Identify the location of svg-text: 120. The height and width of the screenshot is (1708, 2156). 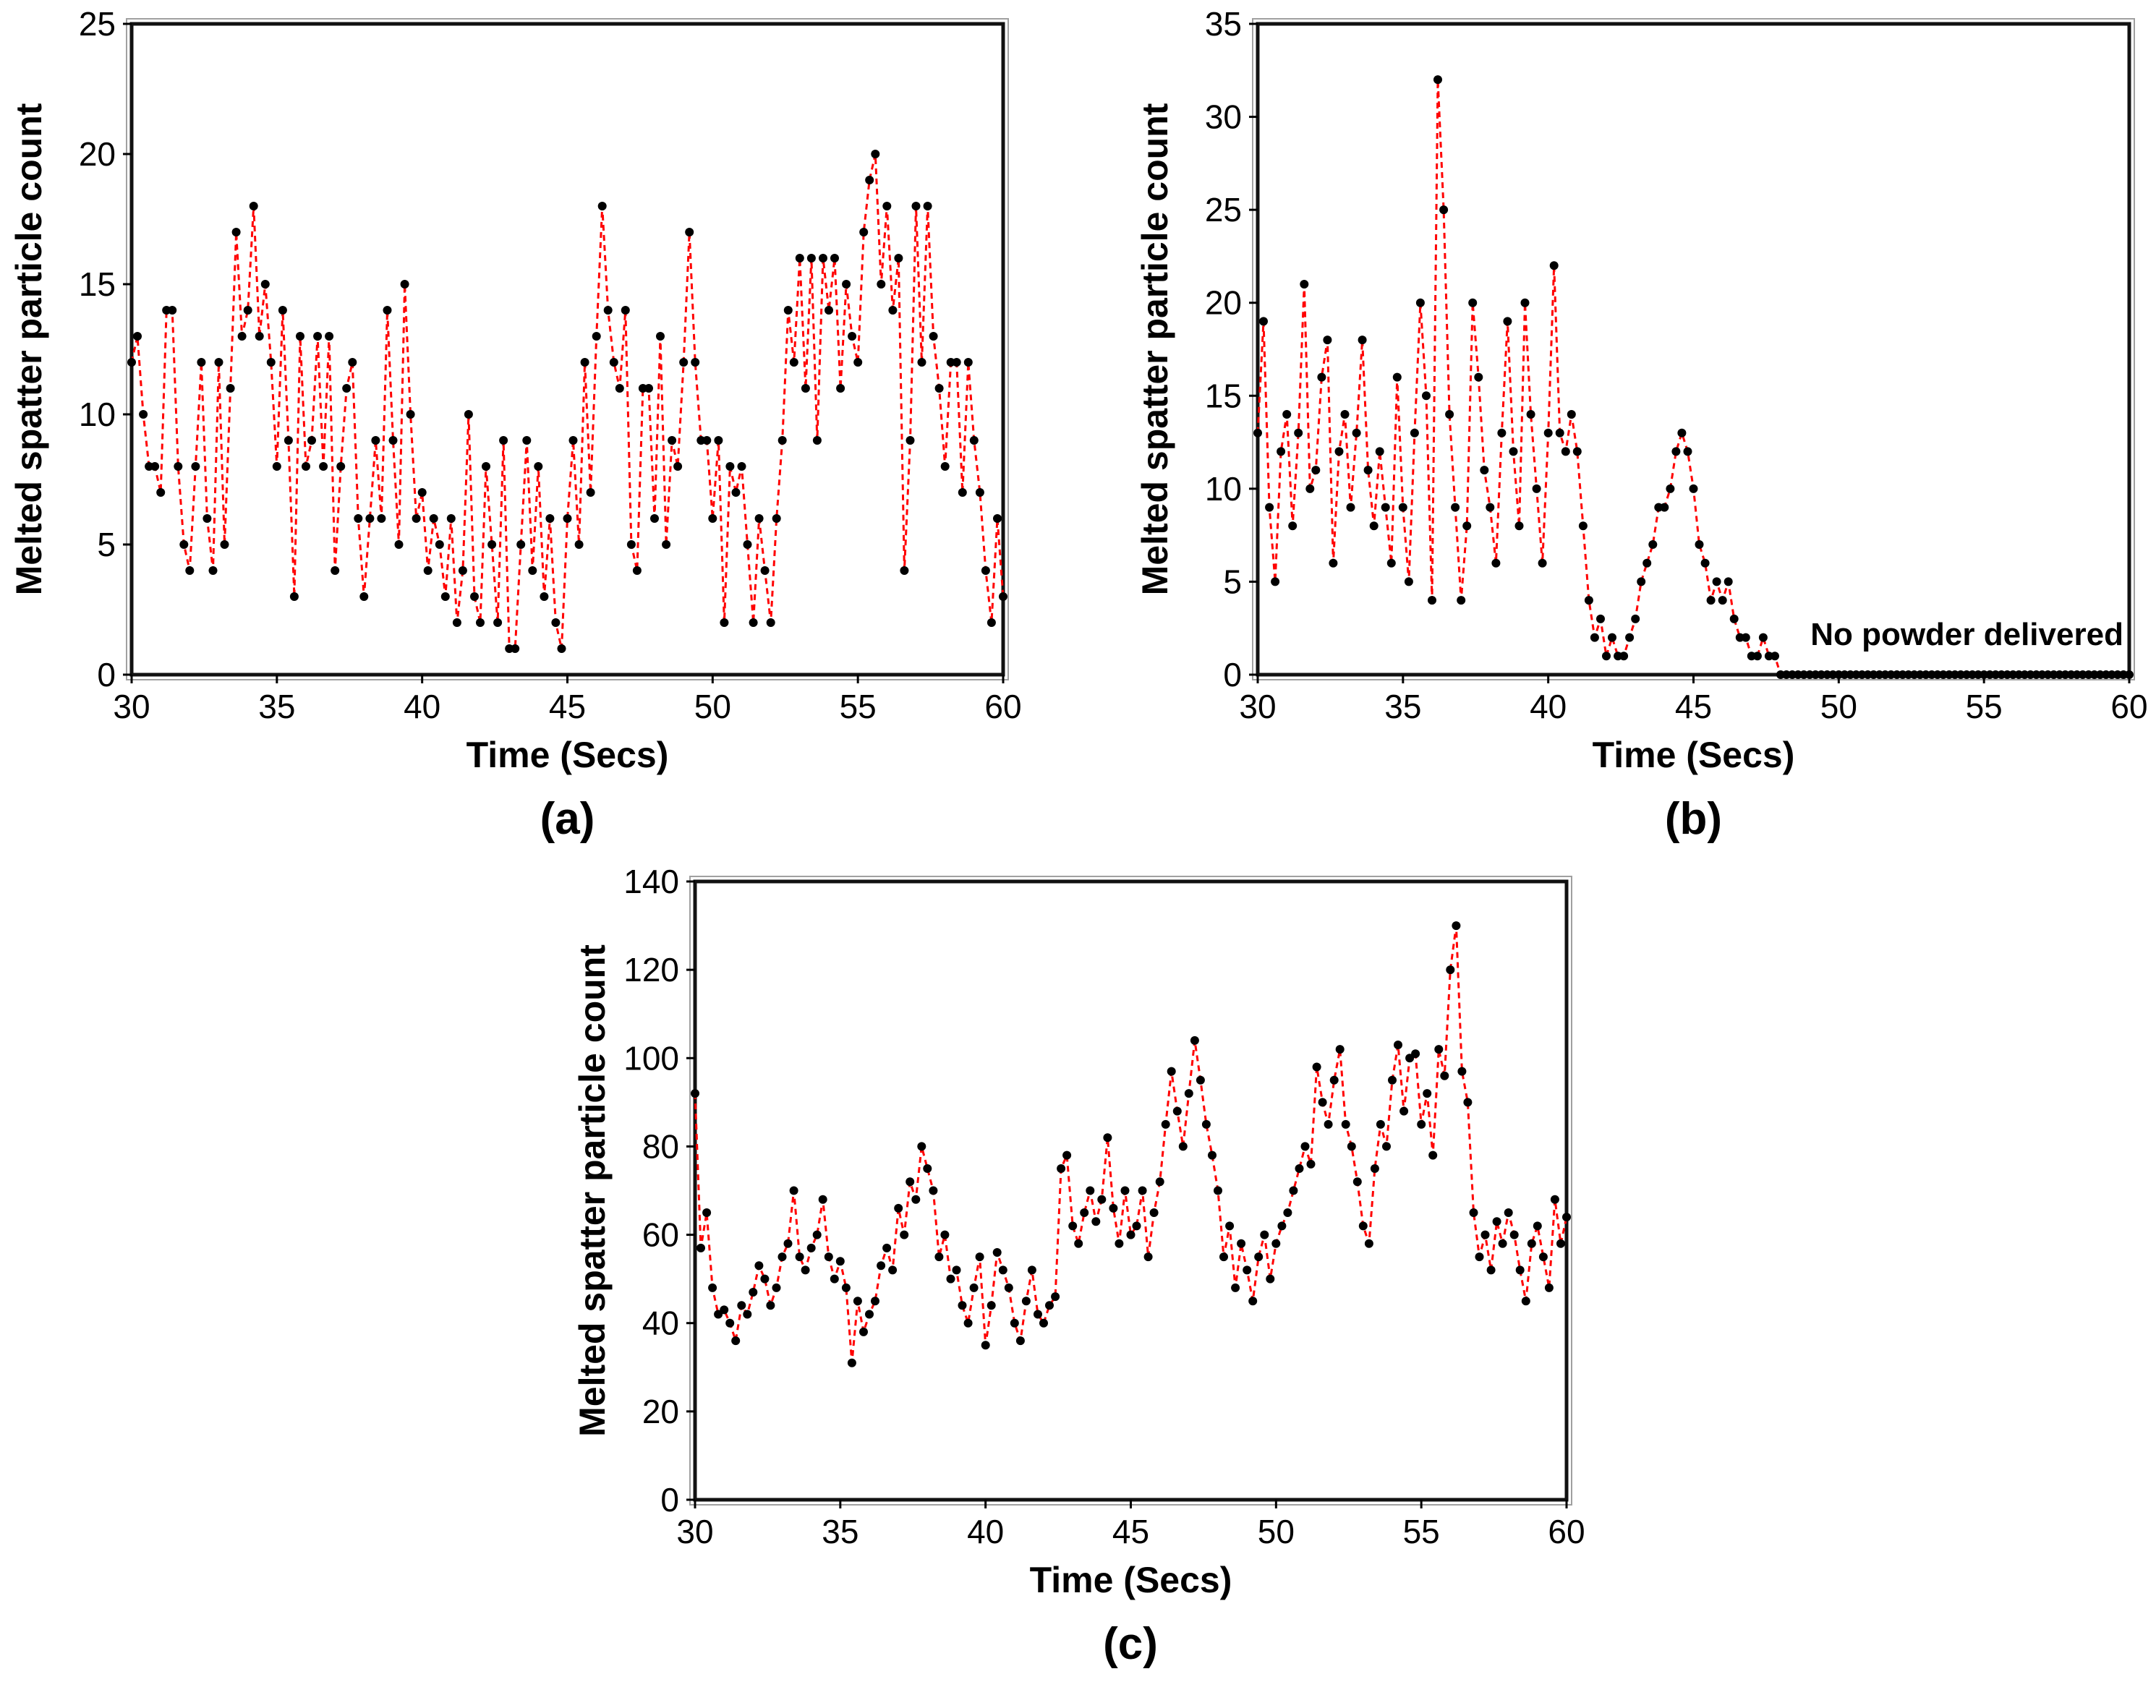
(651, 970).